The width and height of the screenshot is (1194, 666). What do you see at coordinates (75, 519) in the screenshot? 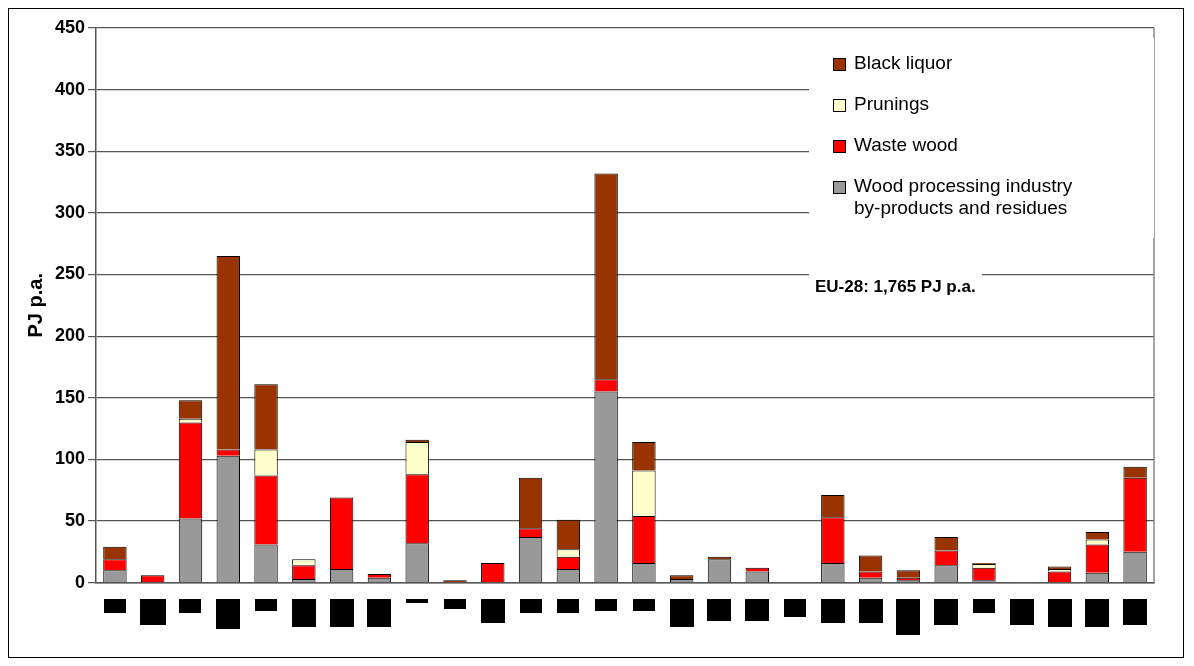
I see `y-tick-label: 50` at bounding box center [75, 519].